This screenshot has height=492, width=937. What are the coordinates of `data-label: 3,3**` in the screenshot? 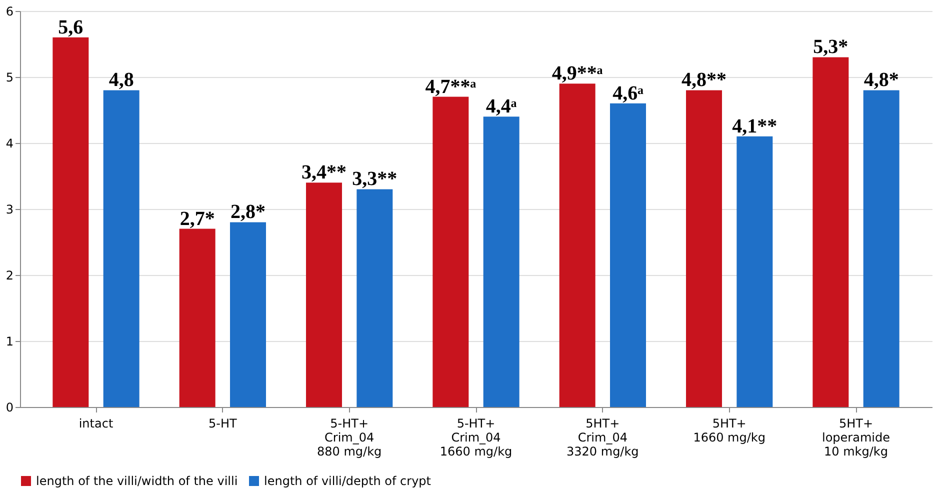 It's located at (375, 179).